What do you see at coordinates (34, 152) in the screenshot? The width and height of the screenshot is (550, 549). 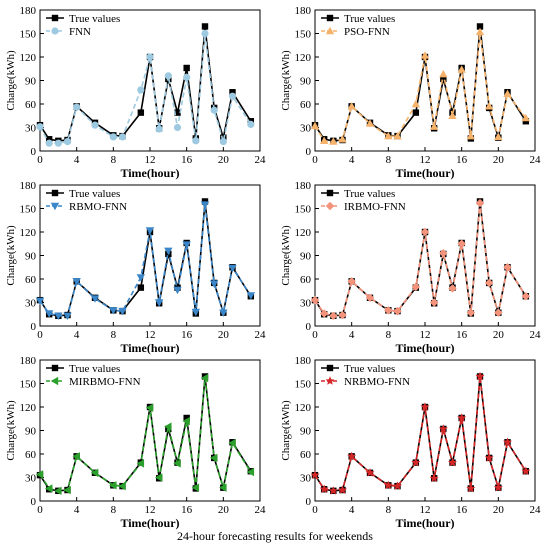 I see `y-tick-label: 0` at bounding box center [34, 152].